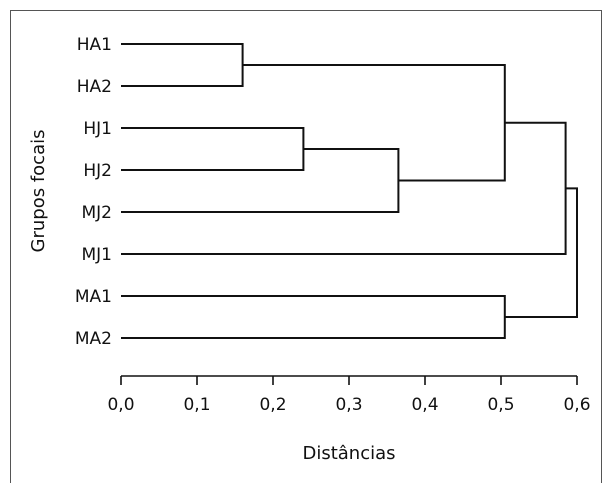 Image resolution: width=613 pixels, height=484 pixels. Describe the element at coordinates (576, 405) in the screenshot. I see `x-tick-label-6: 0,6` at that location.